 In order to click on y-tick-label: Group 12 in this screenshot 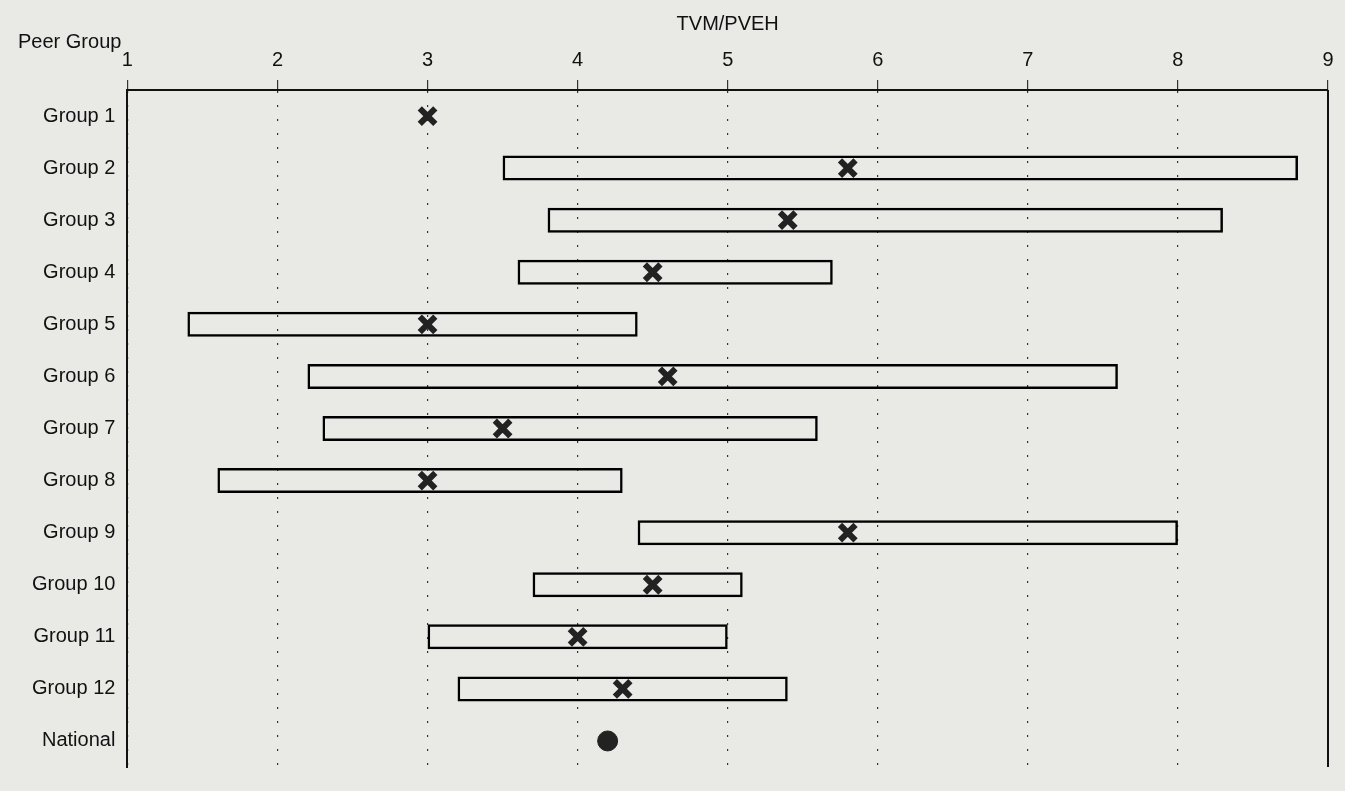, I will do `click(74, 687)`.